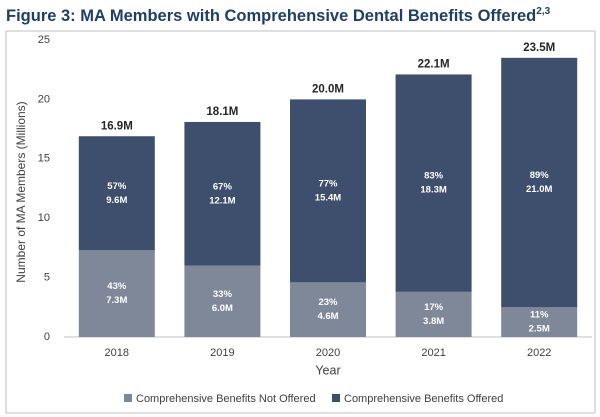 The image size is (600, 417). I want to click on segment-value-label: 21.0M, so click(539, 189).